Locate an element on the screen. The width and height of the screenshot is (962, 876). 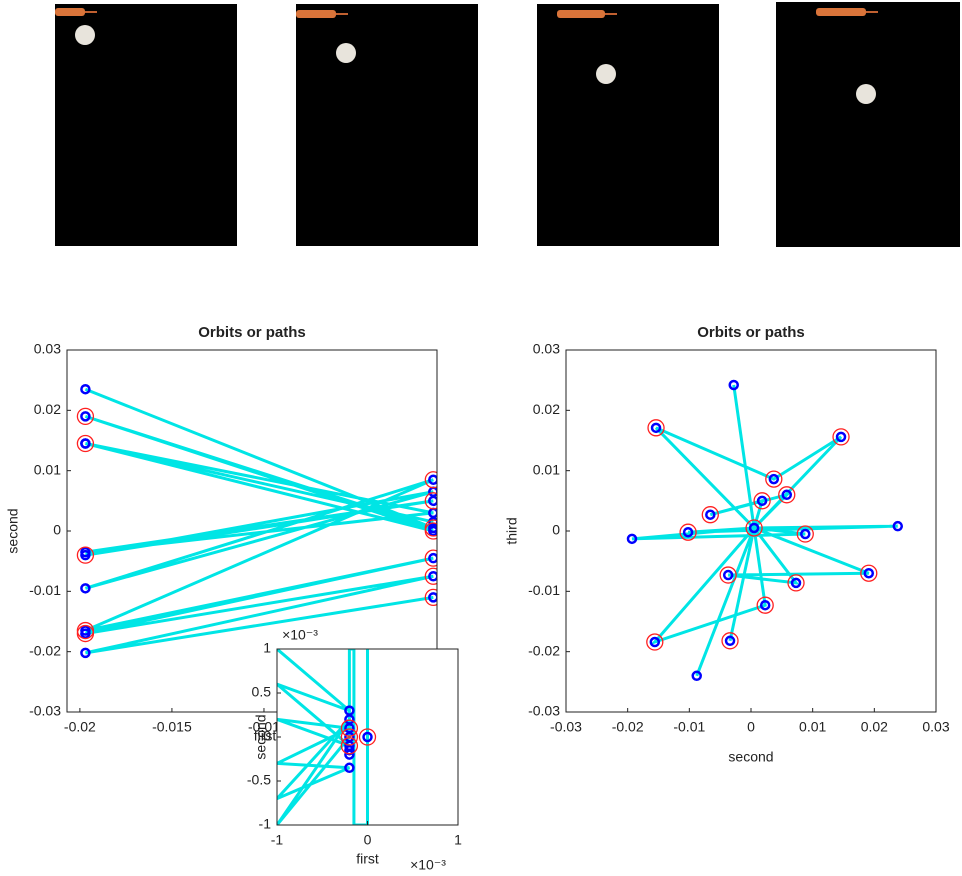
x-axis-label: first is located at coordinates (367, 859).